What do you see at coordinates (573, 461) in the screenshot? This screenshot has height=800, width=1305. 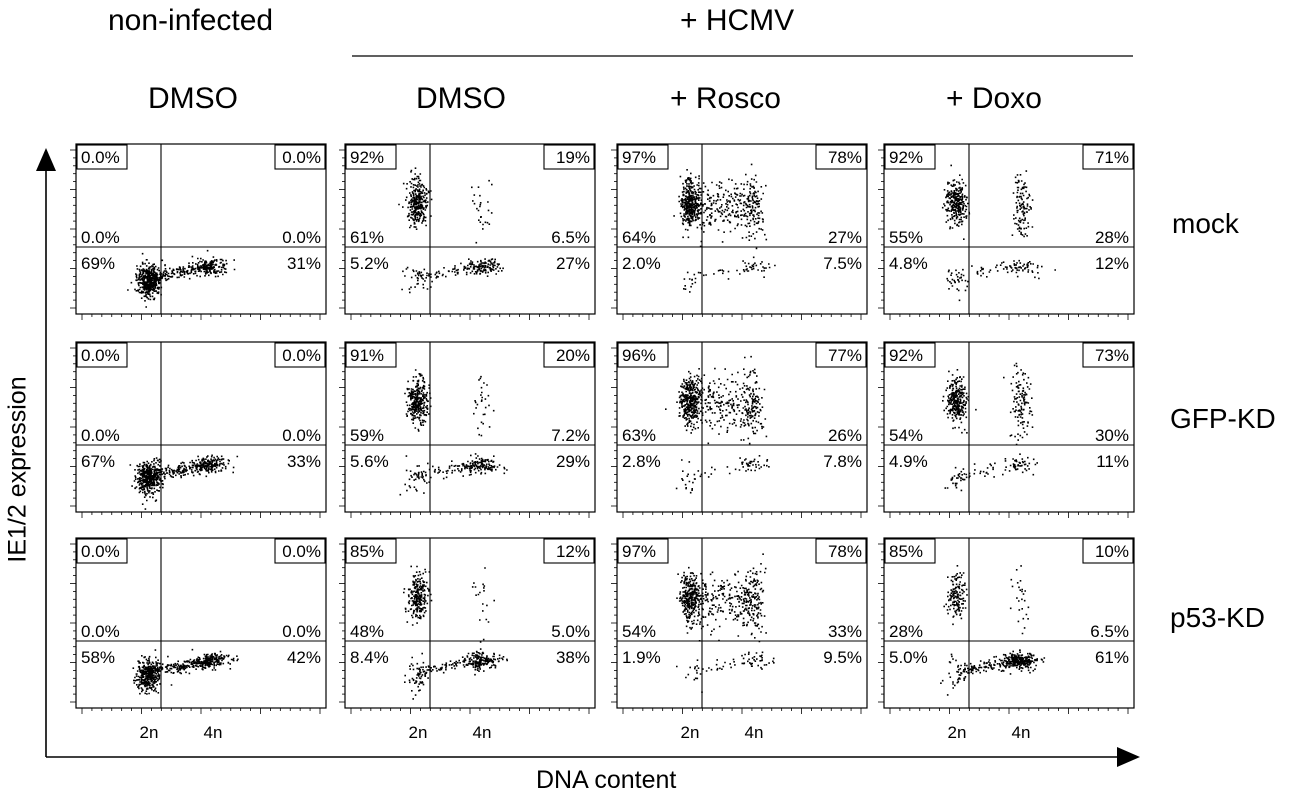 I see `label-lower-right: 29%` at bounding box center [573, 461].